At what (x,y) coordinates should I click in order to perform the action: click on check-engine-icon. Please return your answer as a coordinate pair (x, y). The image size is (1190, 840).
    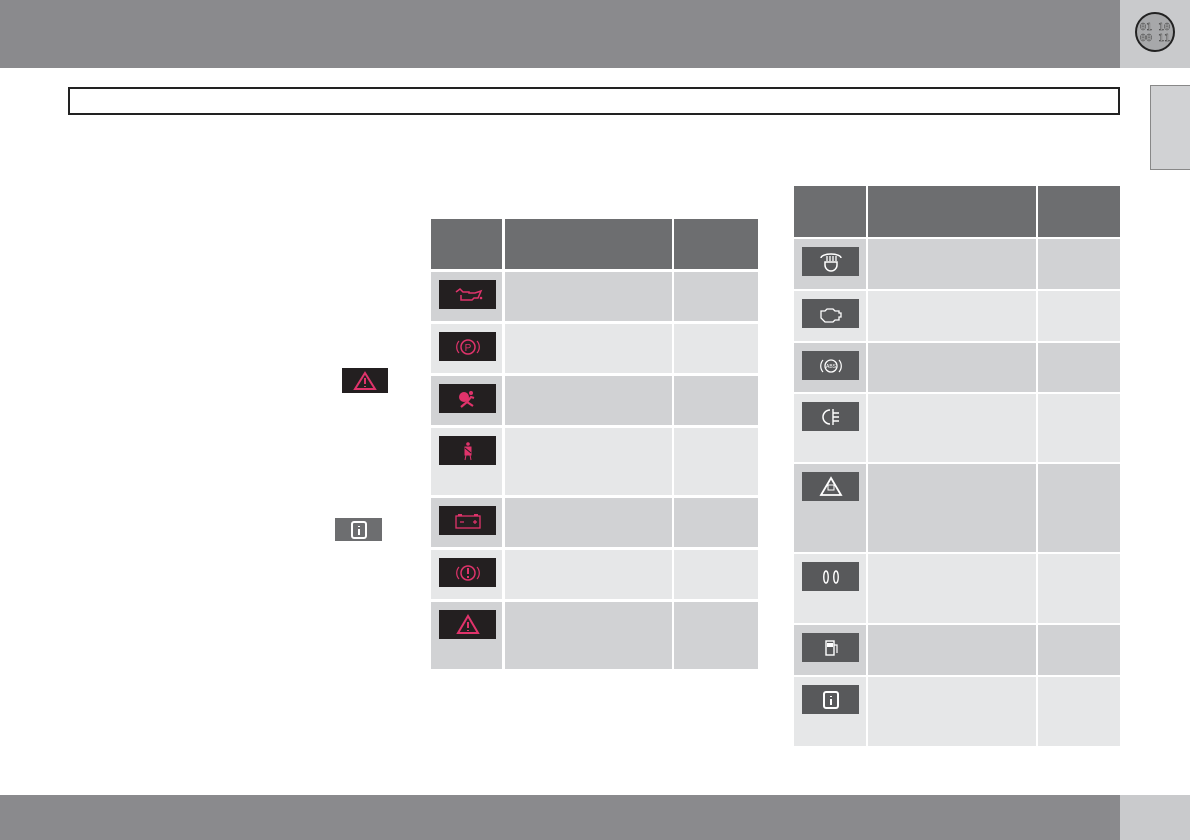
    Looking at the image, I should click on (830, 313).